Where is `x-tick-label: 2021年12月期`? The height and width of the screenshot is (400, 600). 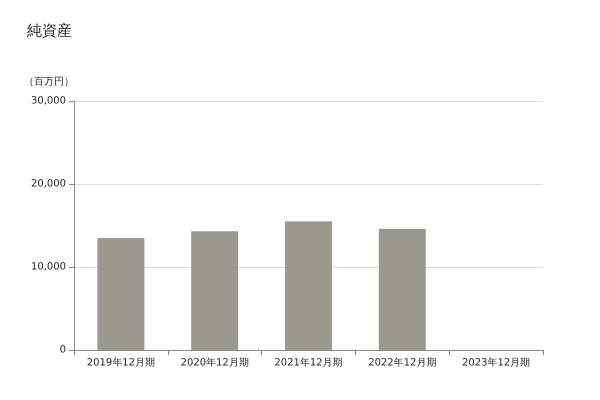
x-tick-label: 2021年12月期 is located at coordinates (308, 362).